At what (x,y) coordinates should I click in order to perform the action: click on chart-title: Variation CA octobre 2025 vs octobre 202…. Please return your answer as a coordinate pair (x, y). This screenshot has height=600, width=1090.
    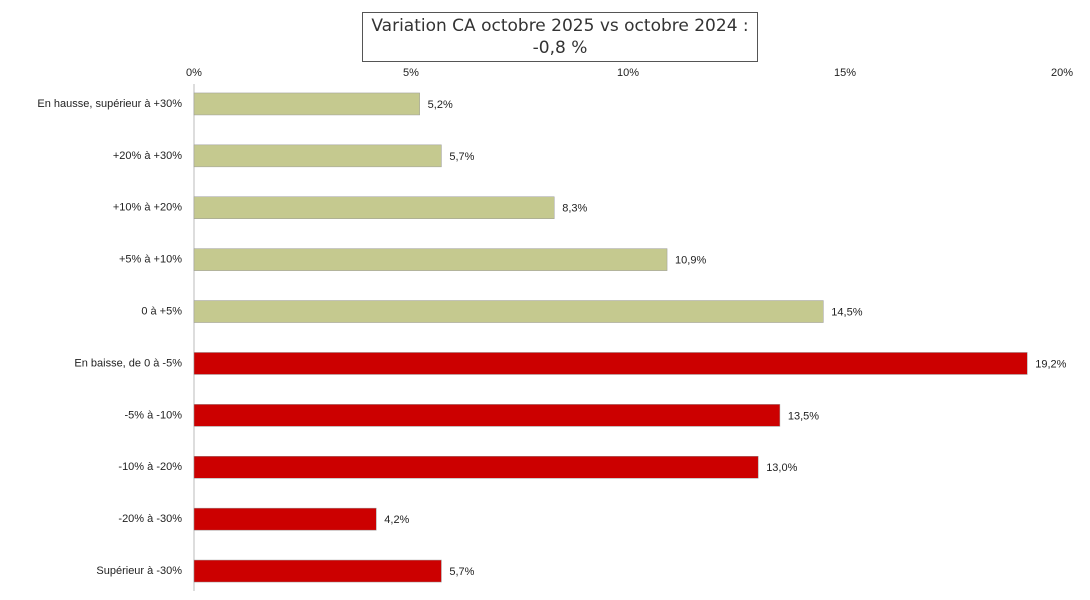
    Looking at the image, I should click on (560, 37).